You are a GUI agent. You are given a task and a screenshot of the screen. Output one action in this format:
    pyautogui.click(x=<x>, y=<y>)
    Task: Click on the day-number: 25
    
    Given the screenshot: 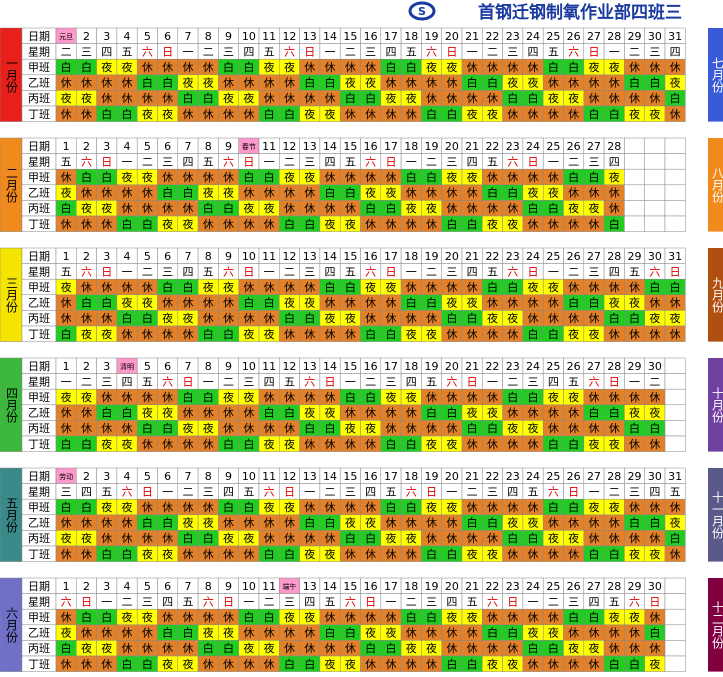 What is the action you would take?
    pyautogui.click(x=553, y=146)
    